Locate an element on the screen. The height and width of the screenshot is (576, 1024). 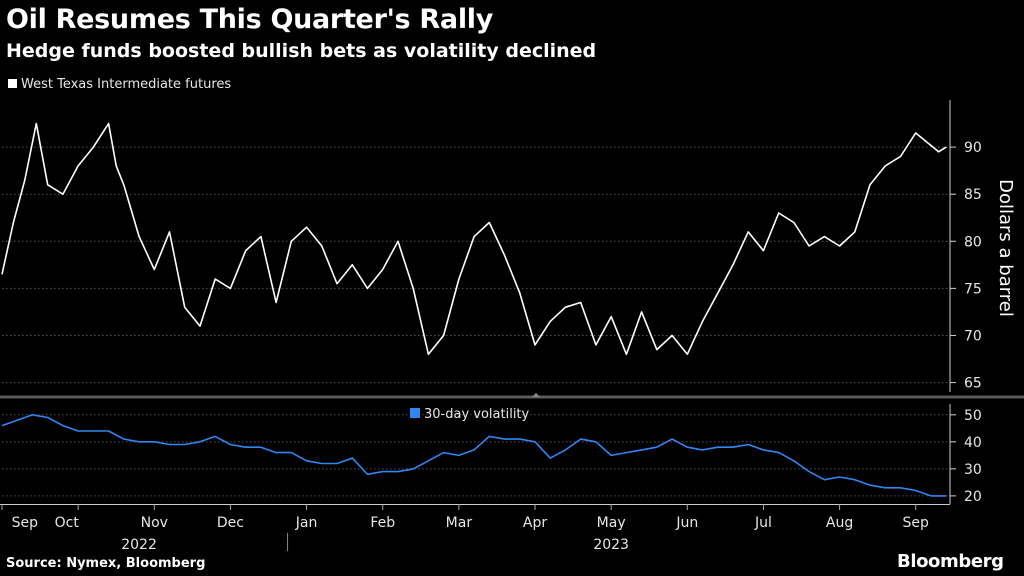
legend-wti: West Texas Intermediate futures is located at coordinates (119, 84).